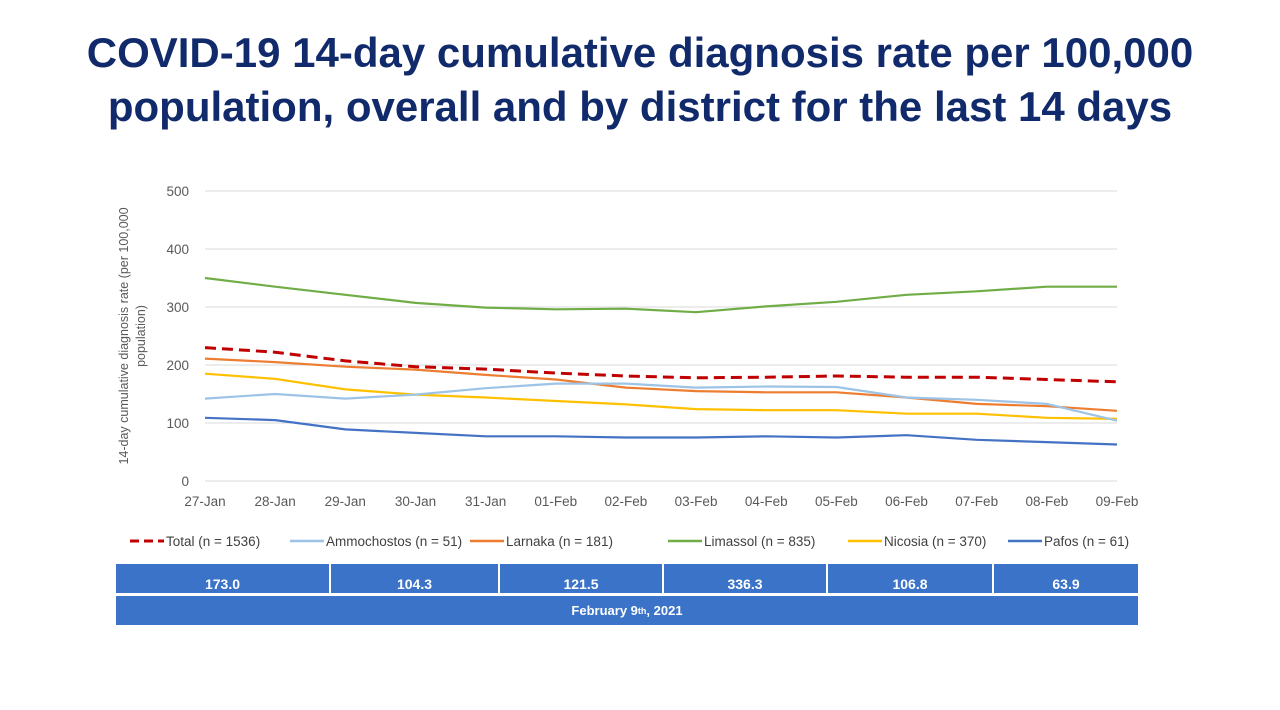  I want to click on x-tick-label: 30-Jan, so click(415, 501).